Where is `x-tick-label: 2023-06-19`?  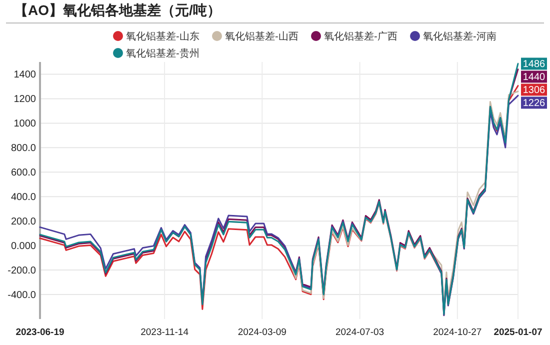 x-tick-label: 2023-06-19 is located at coordinates (40, 332).